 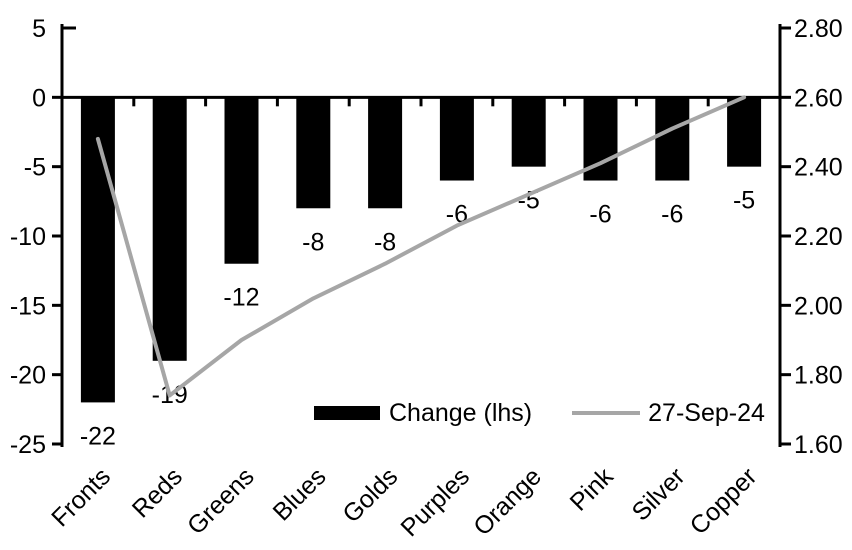 I want to click on bar-silver, so click(x=672, y=139).